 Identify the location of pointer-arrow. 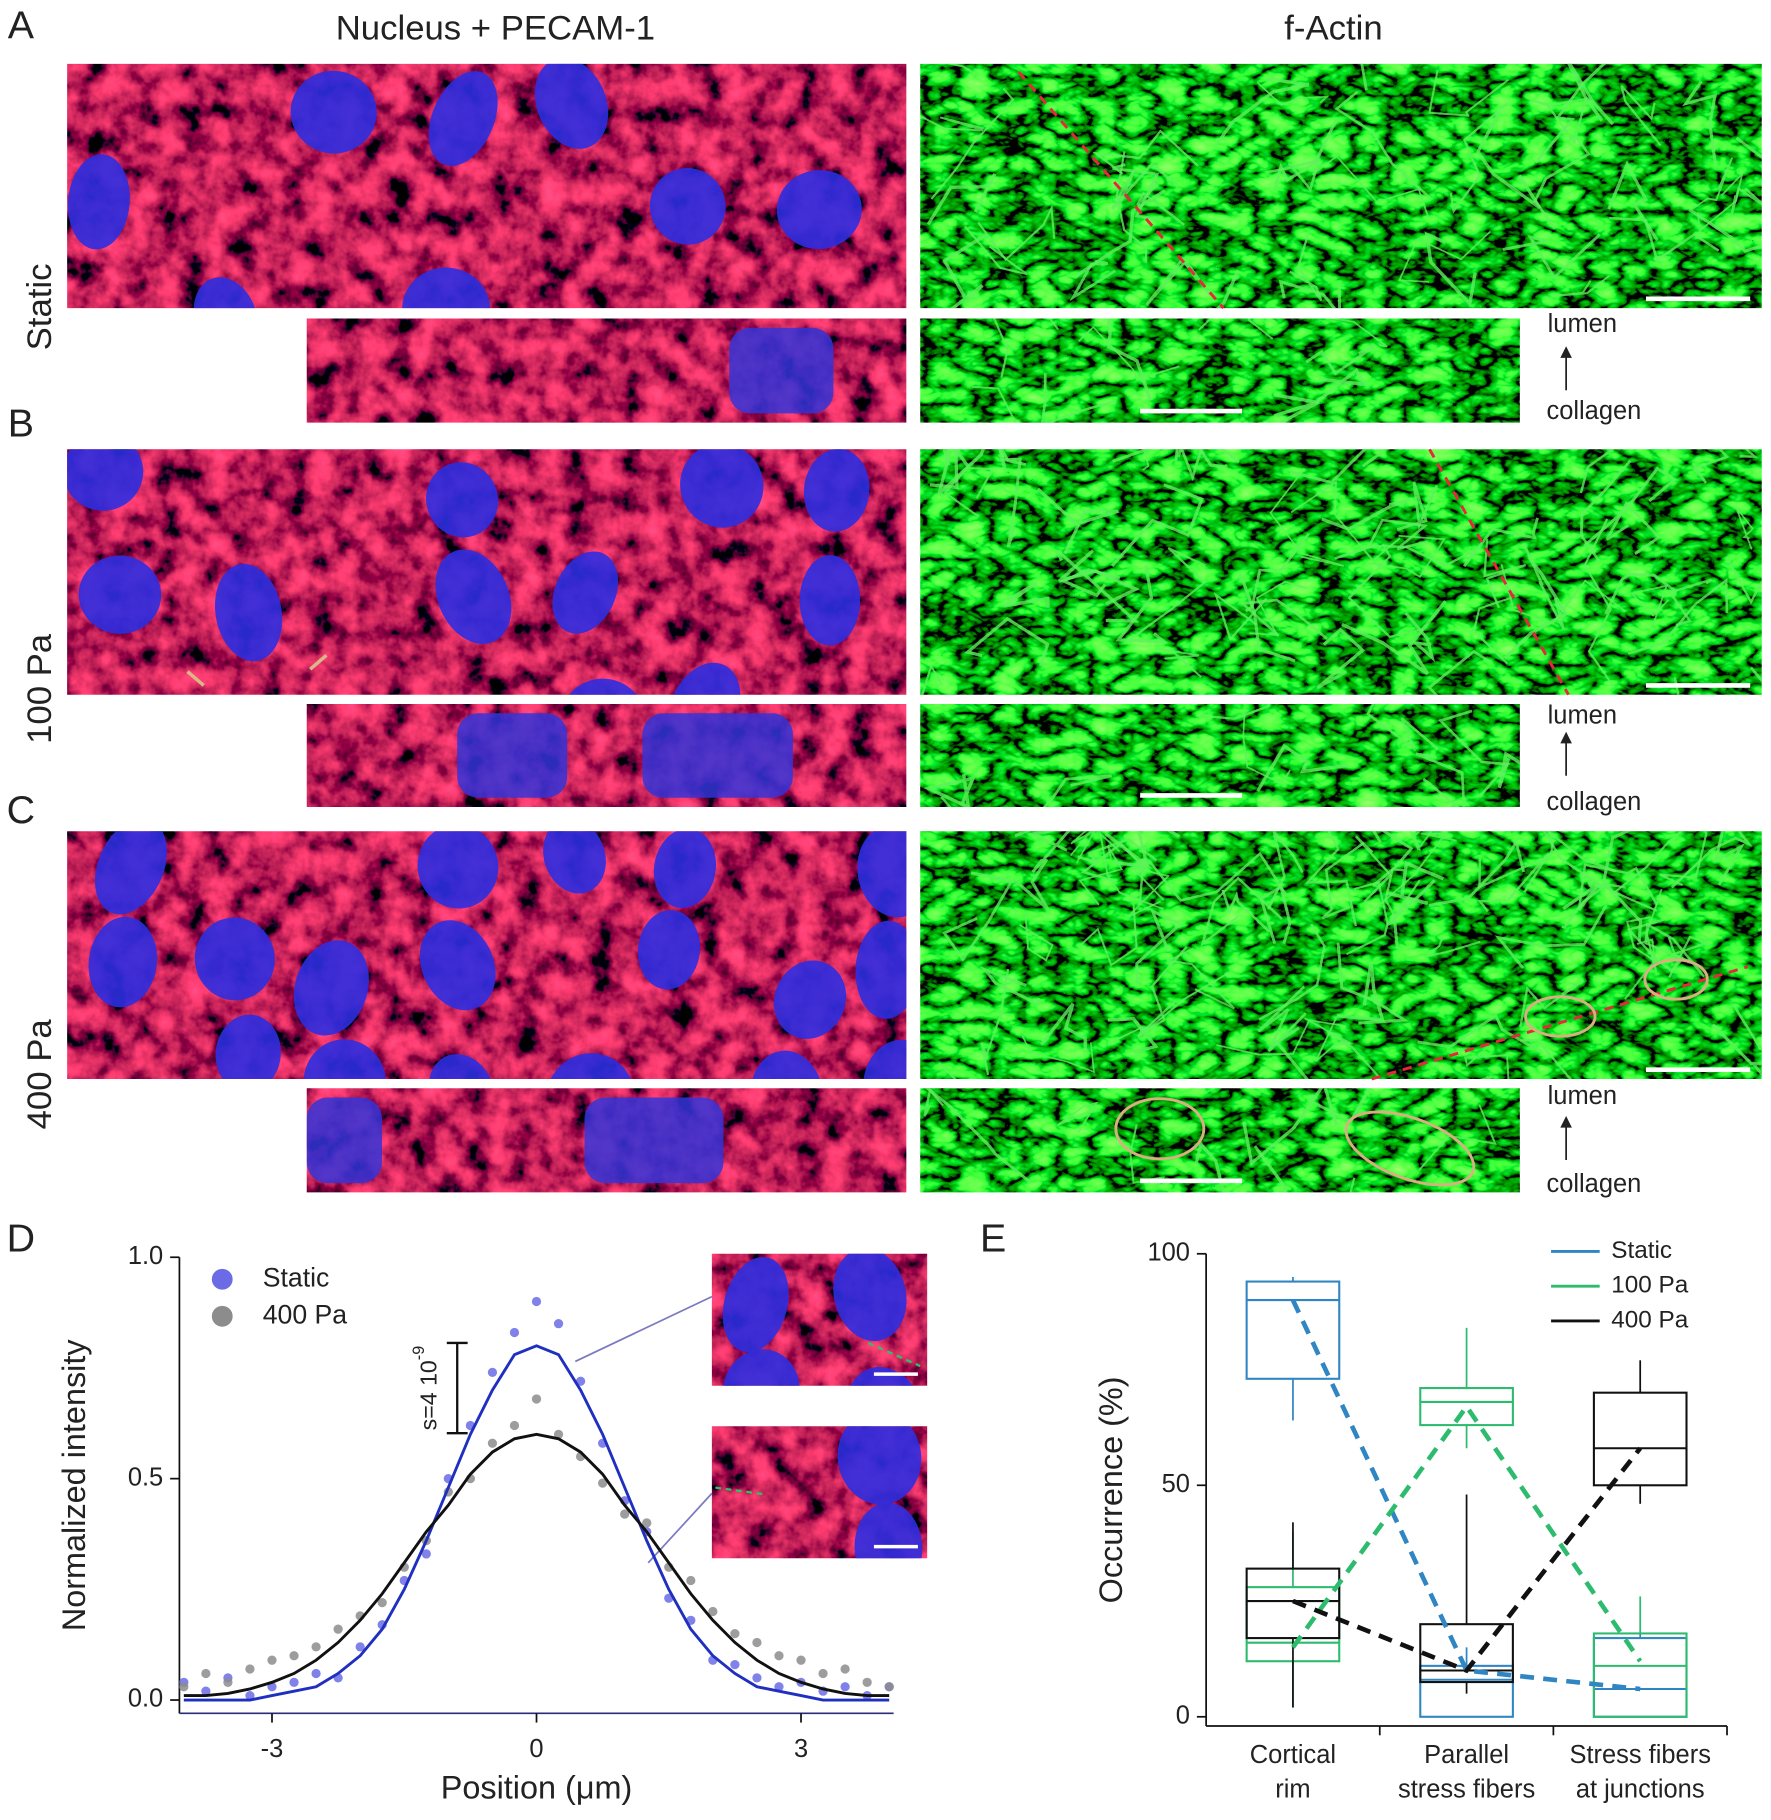
(195, 678).